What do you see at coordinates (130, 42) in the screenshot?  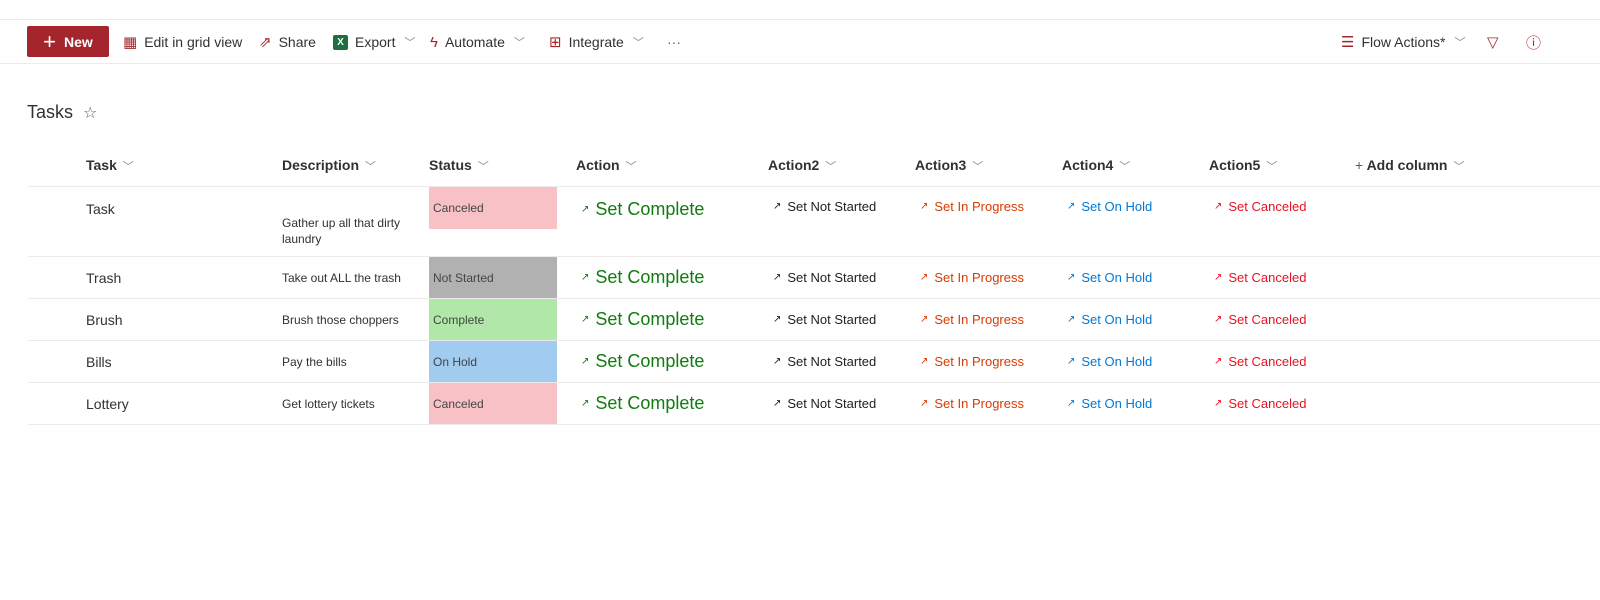 I see `grid-icon: ▦` at bounding box center [130, 42].